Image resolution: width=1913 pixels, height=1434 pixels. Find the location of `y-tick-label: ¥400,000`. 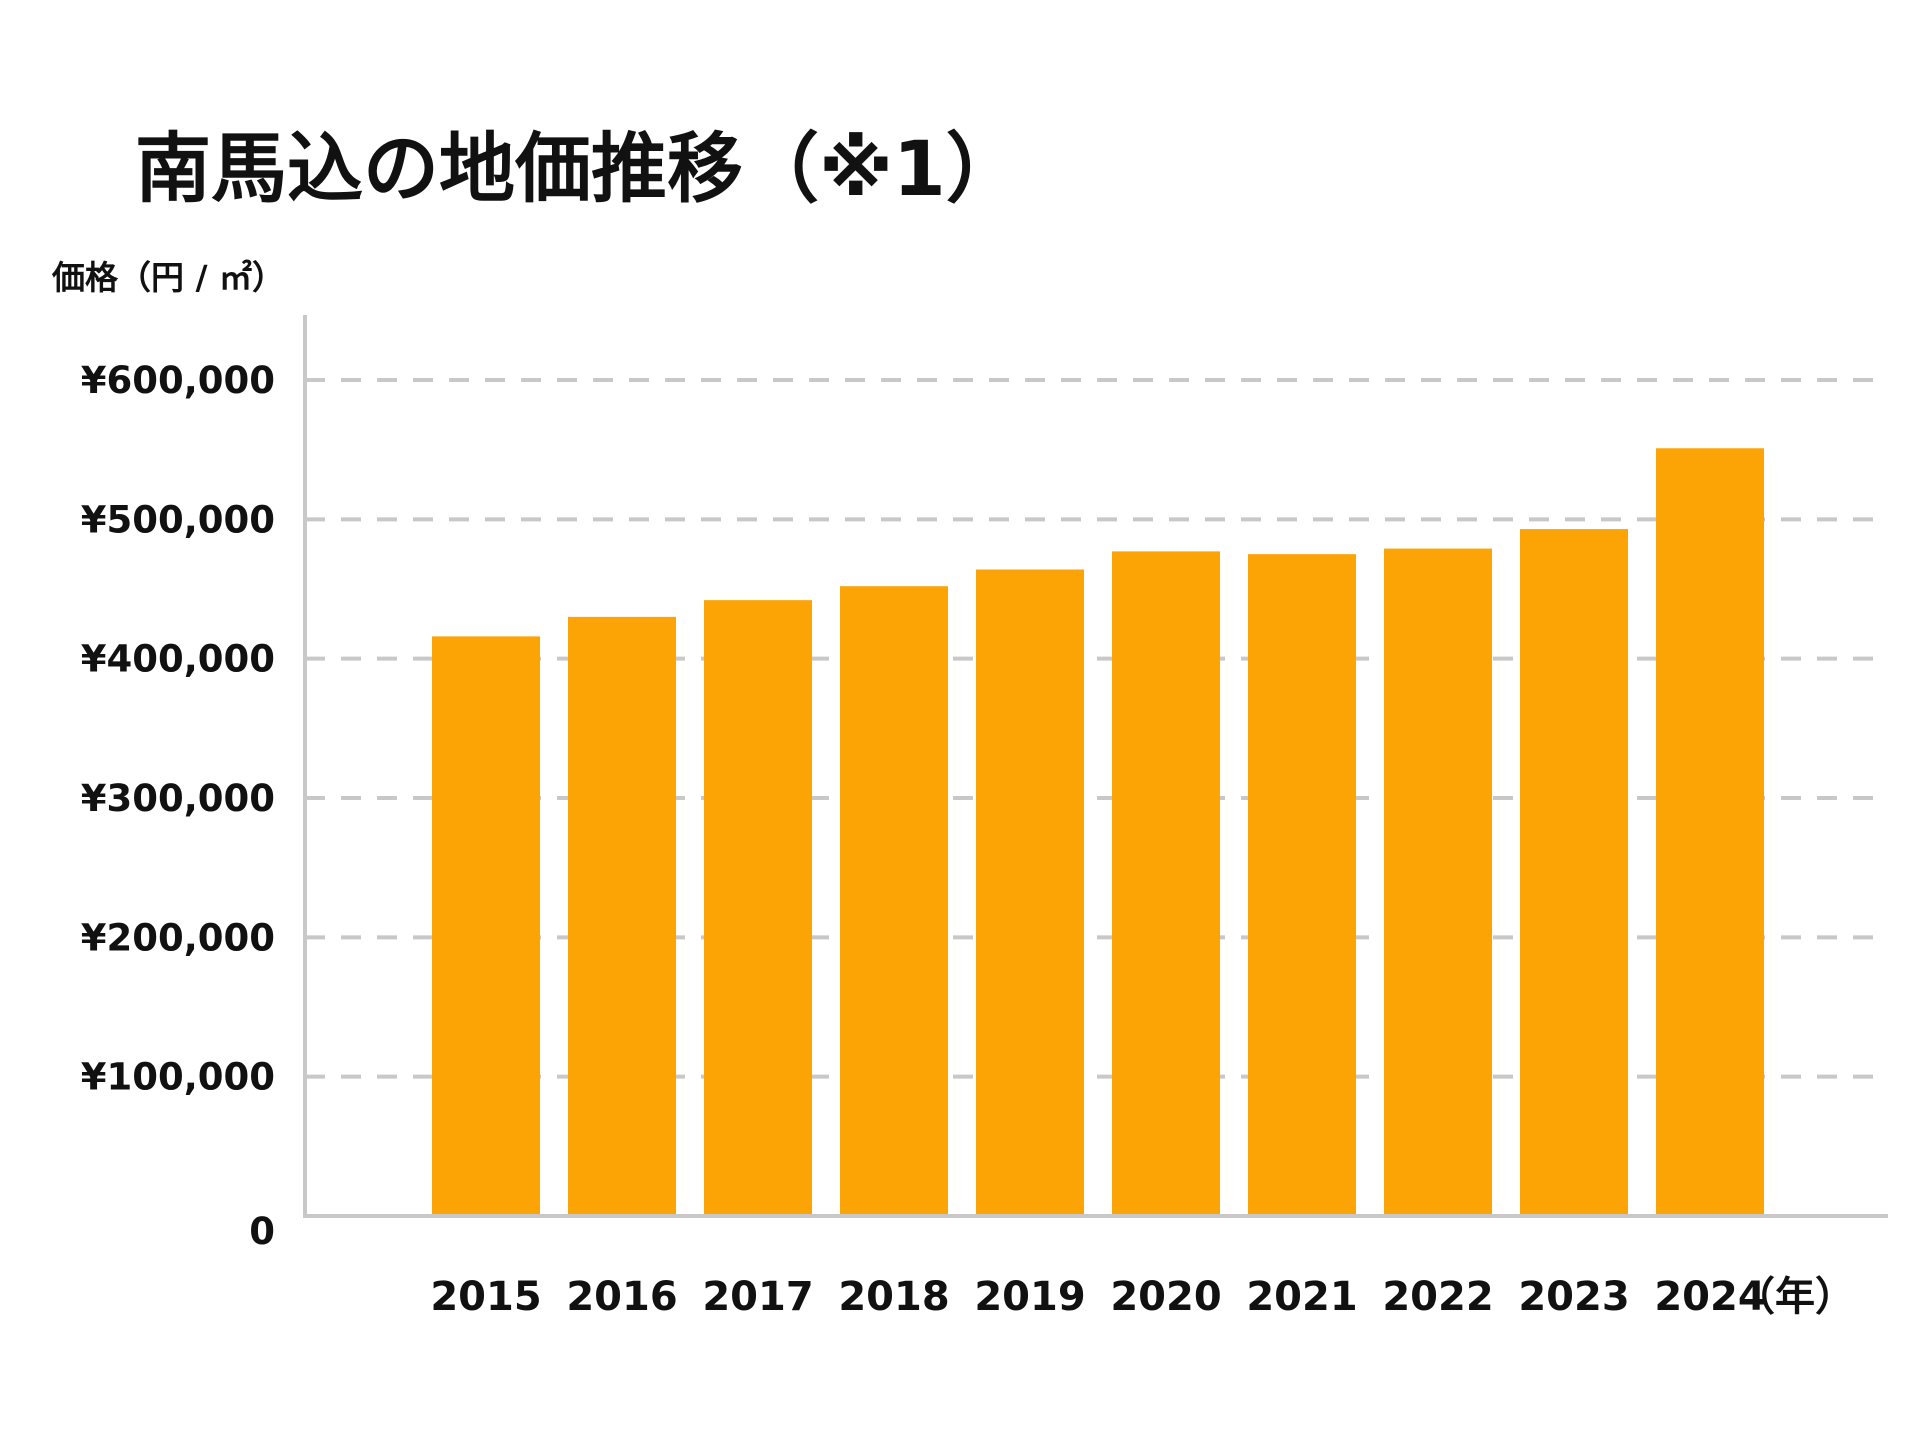

y-tick-label: ¥400,000 is located at coordinates (178, 659).